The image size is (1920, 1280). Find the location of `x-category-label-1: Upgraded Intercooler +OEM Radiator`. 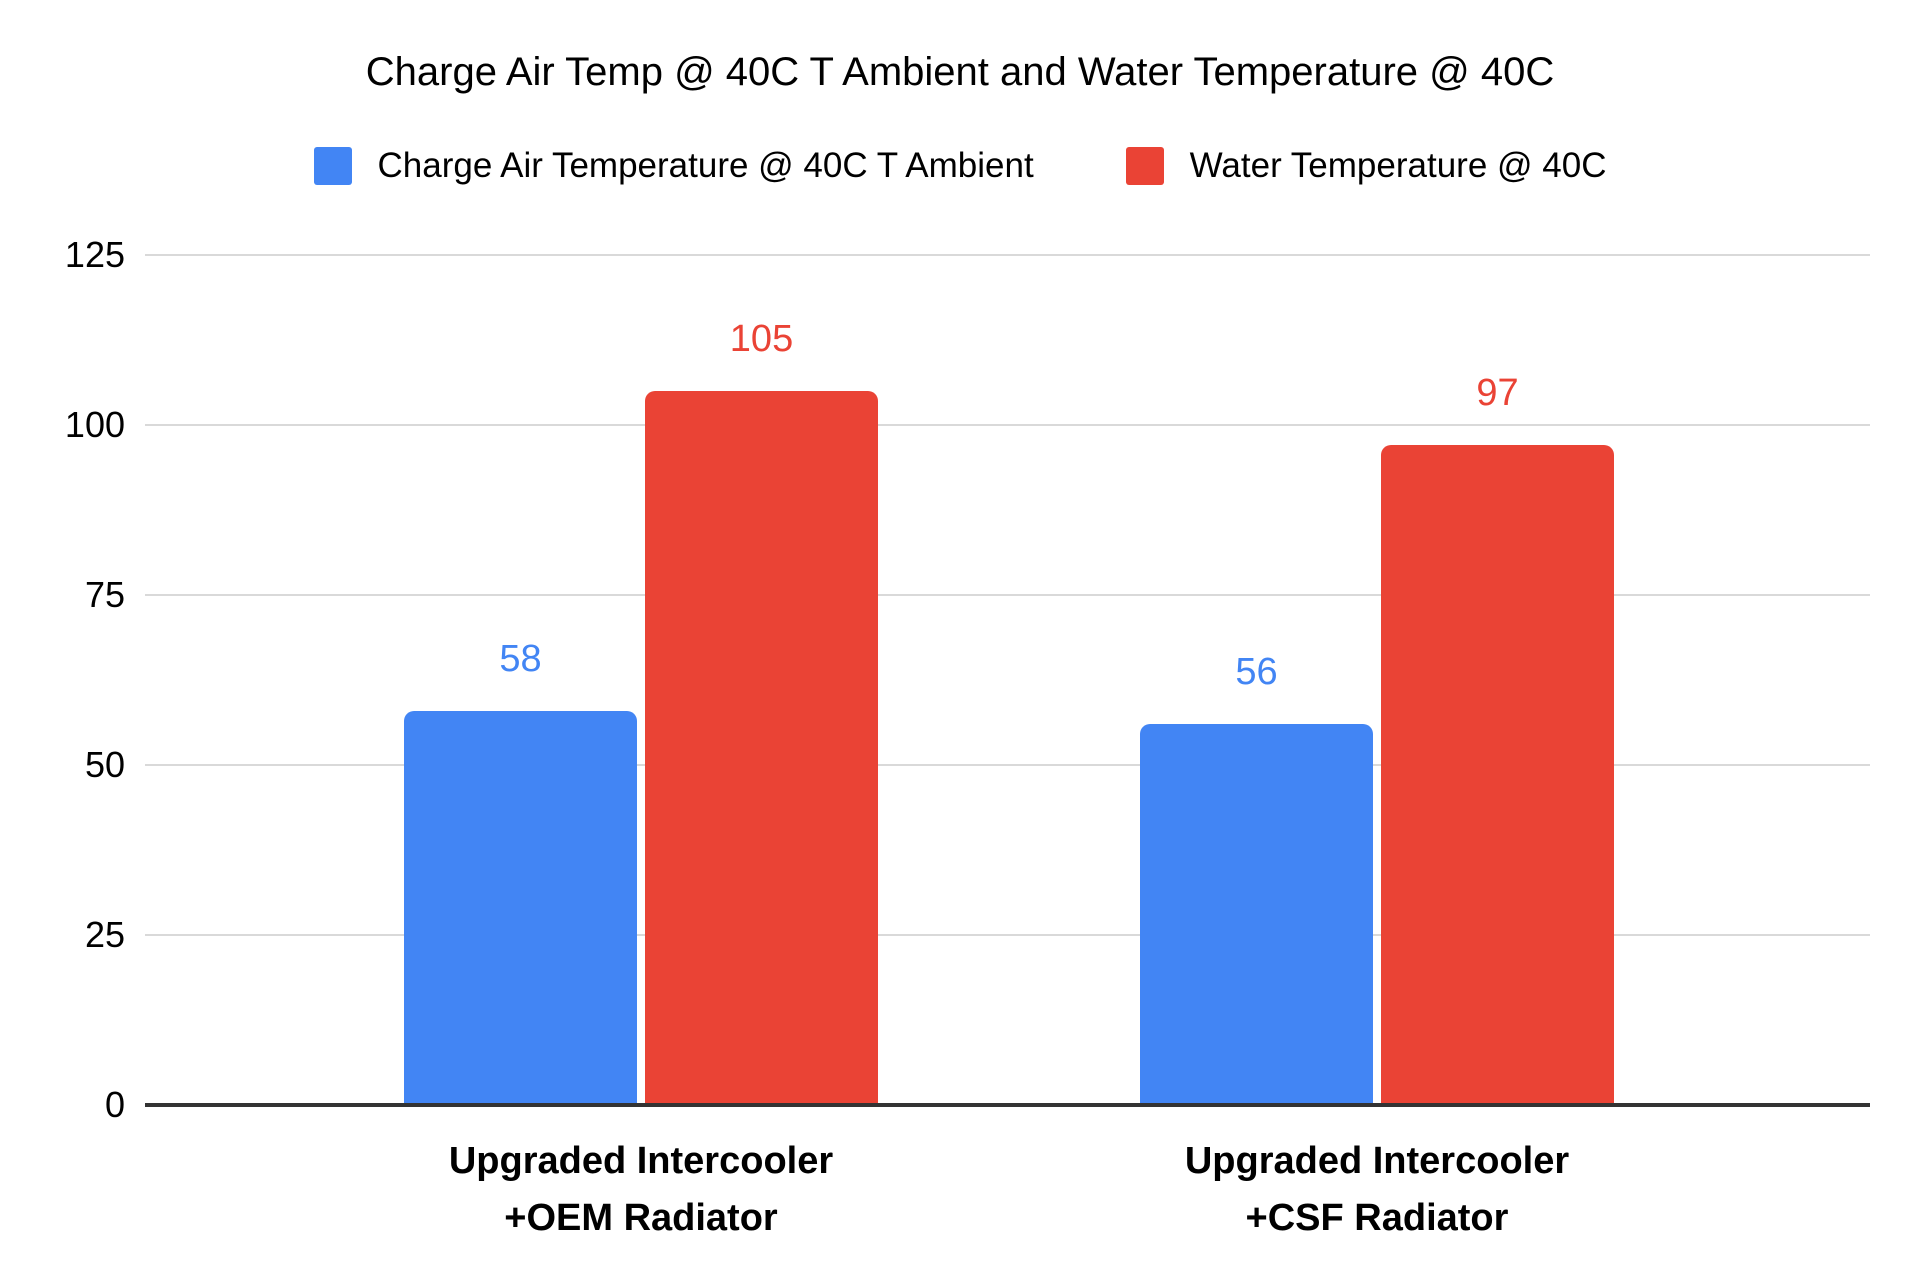

x-category-label-1: Upgraded Intercooler +OEM Radiator is located at coordinates (641, 1190).